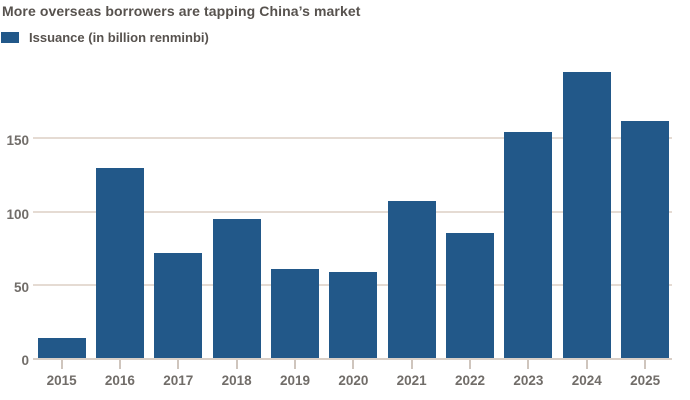 The height and width of the screenshot is (400, 690). Describe the element at coordinates (528, 245) in the screenshot. I see `bar-2023` at that location.